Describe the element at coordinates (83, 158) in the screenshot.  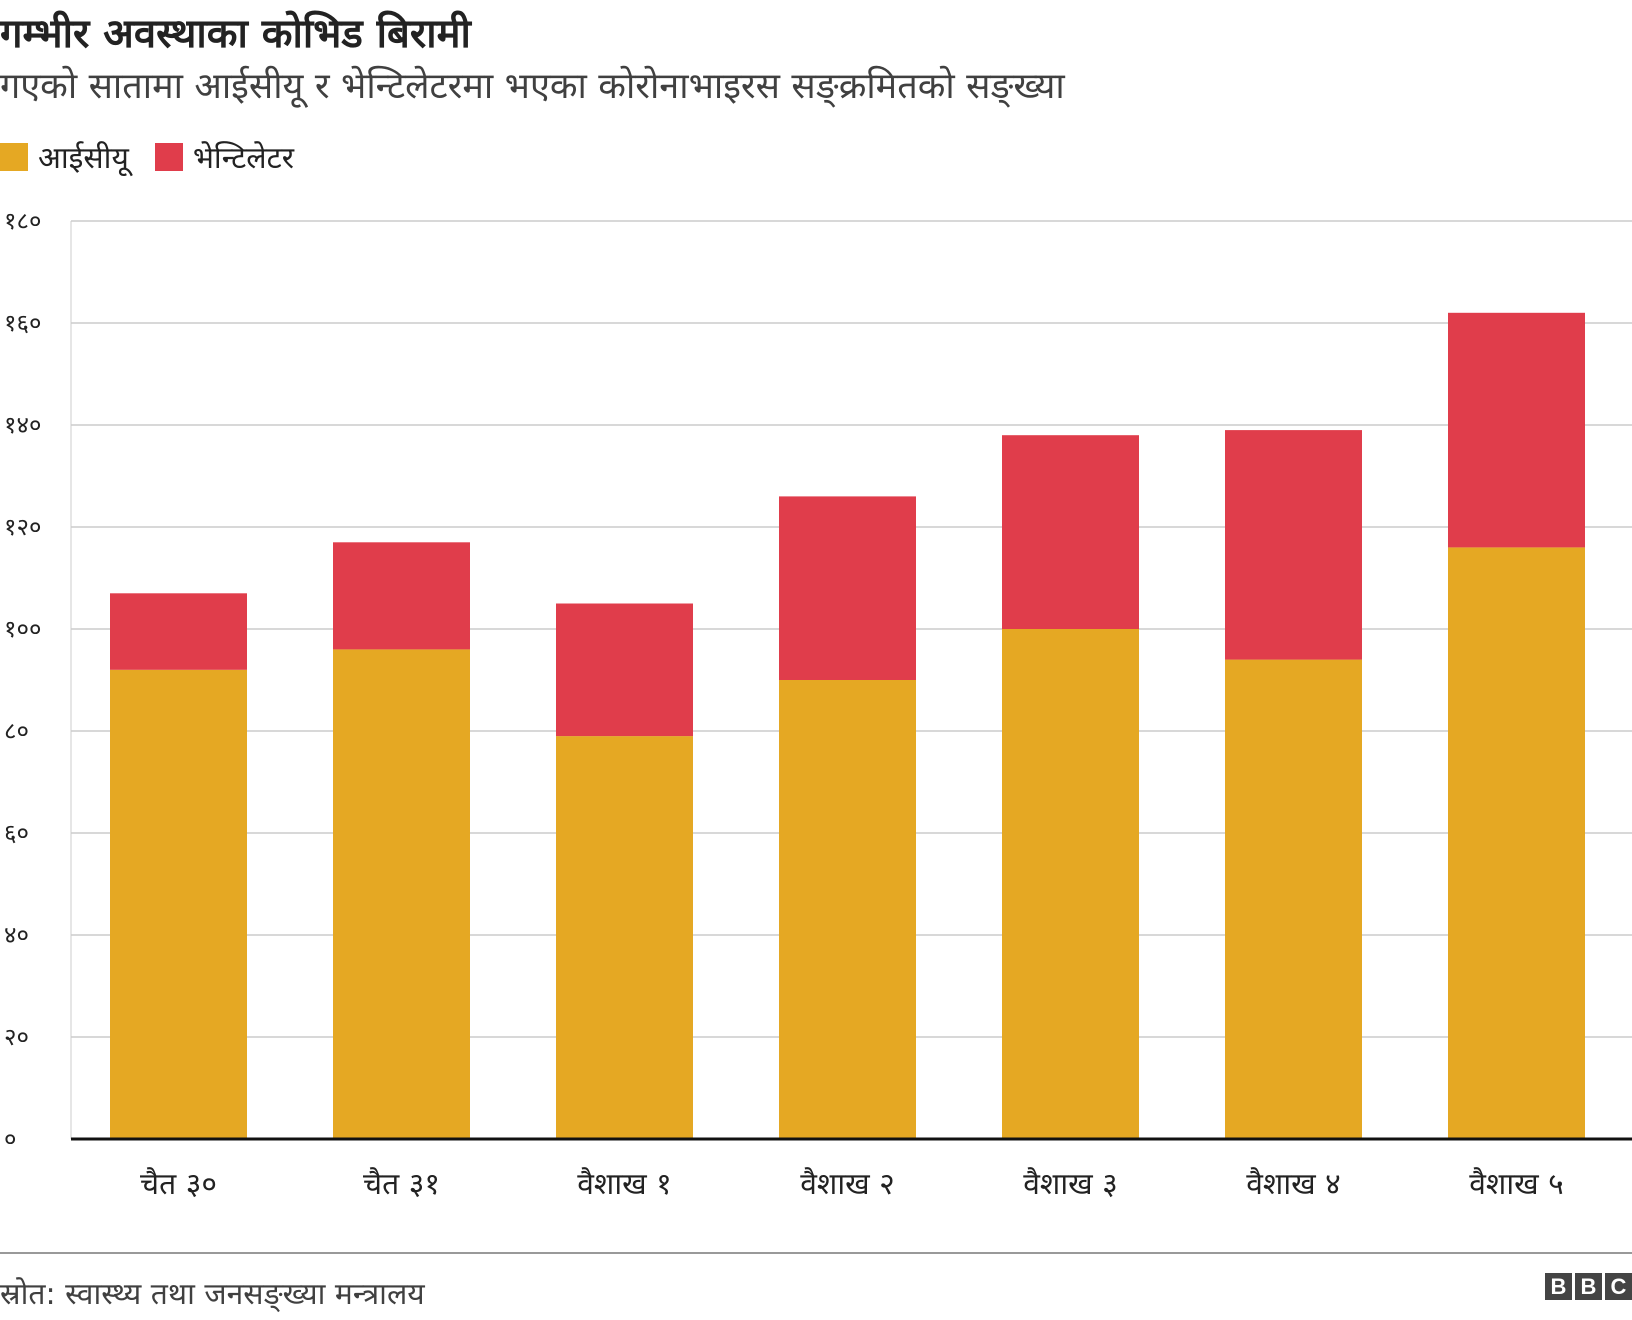
I see `legend-label-icu: आईसीयू` at that location.